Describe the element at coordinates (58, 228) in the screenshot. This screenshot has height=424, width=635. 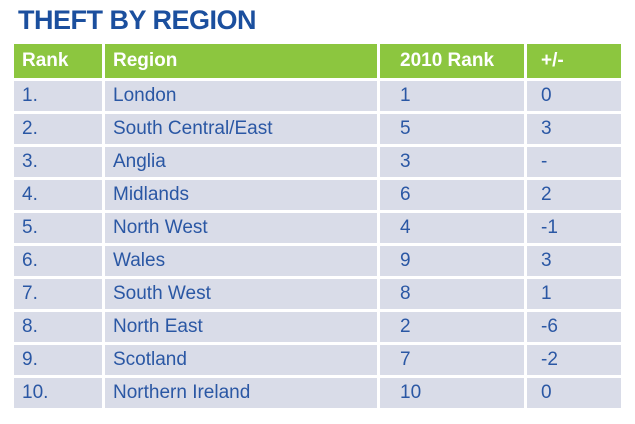
I see `table-cell: 5.` at that location.